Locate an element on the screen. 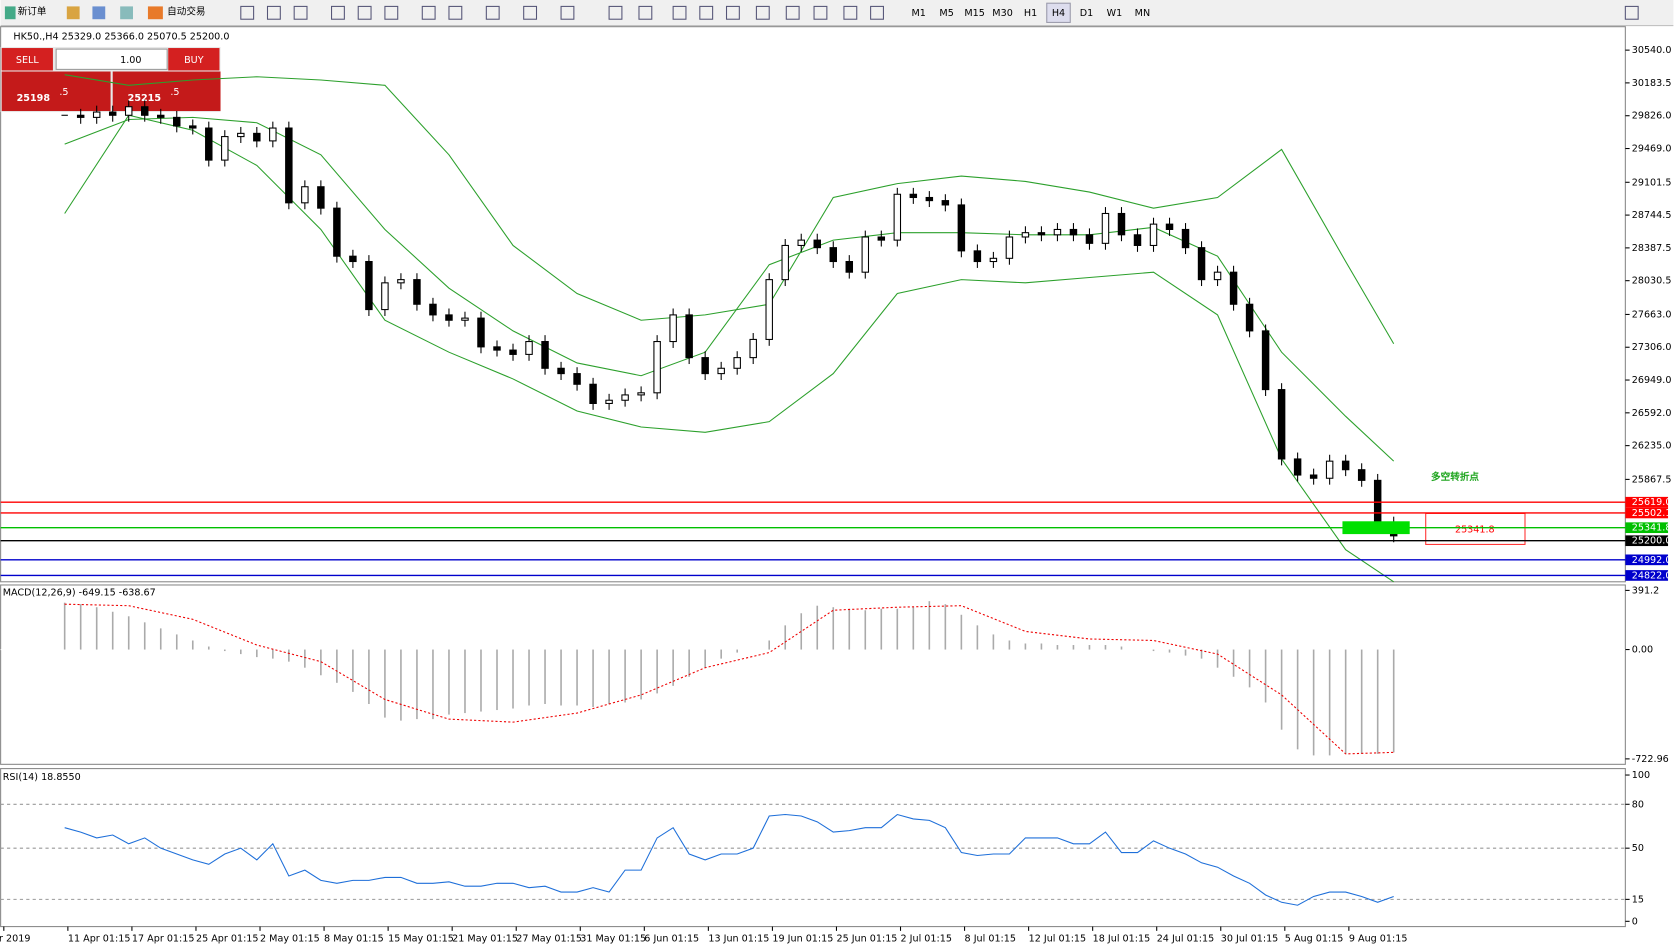  buy-label: BUY is located at coordinates (194, 60).